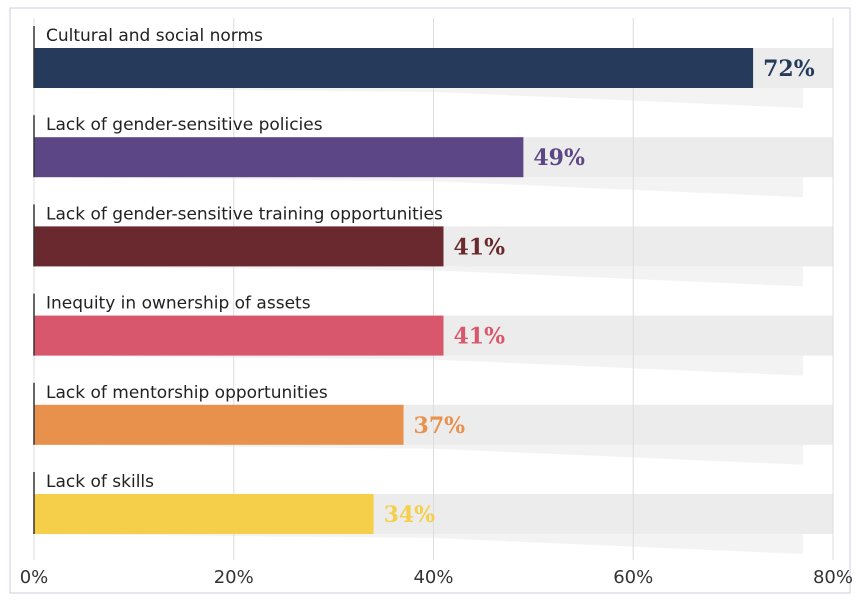 The image size is (861, 604). I want to click on category-label: Inequity in ownership of assets, so click(178, 304).